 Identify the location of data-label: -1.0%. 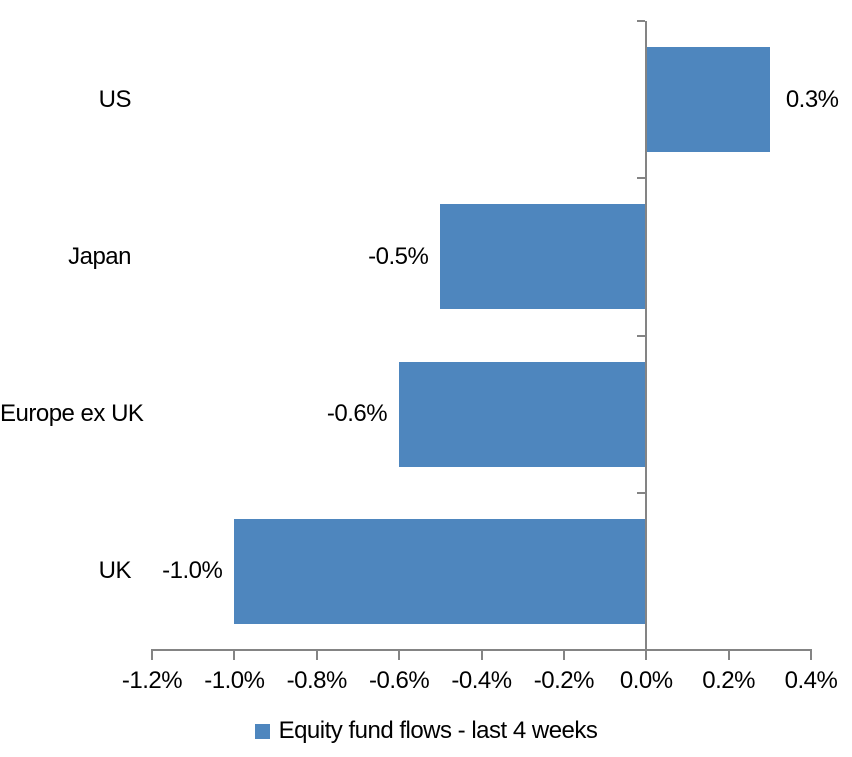
(192, 571).